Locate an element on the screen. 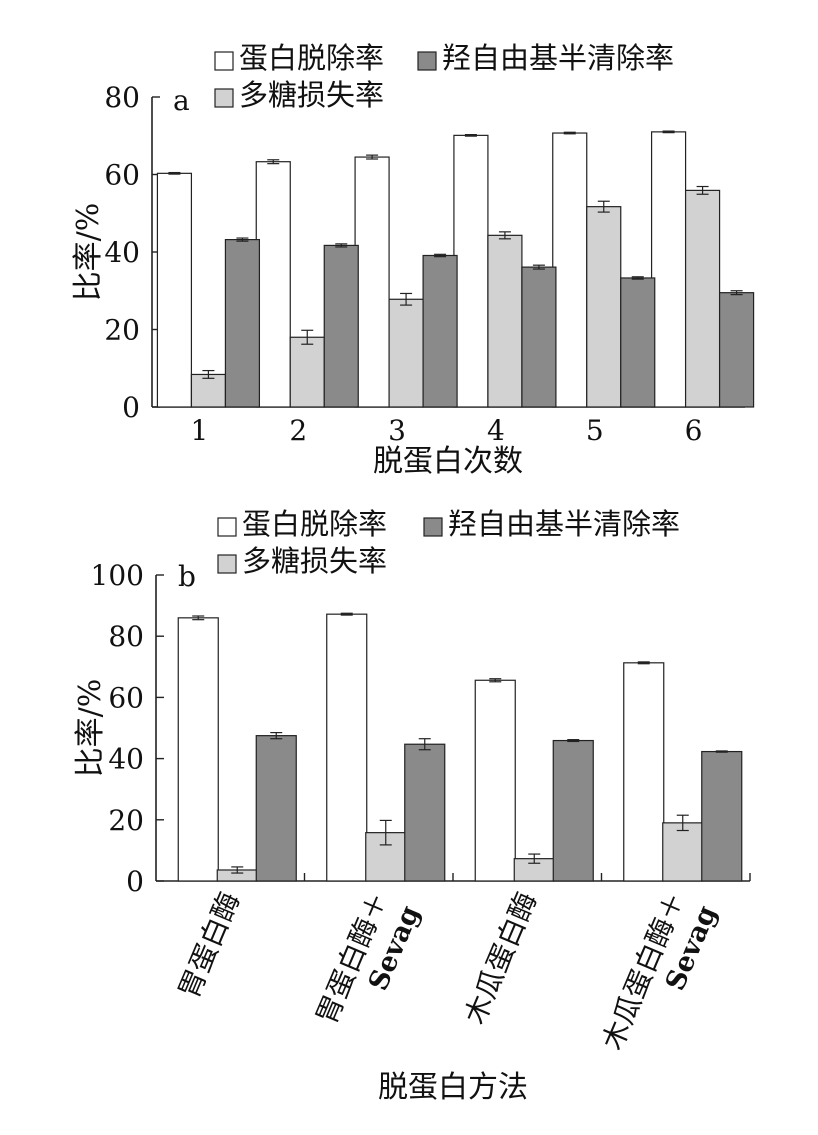  x-tick-label: 5 is located at coordinates (595, 430).